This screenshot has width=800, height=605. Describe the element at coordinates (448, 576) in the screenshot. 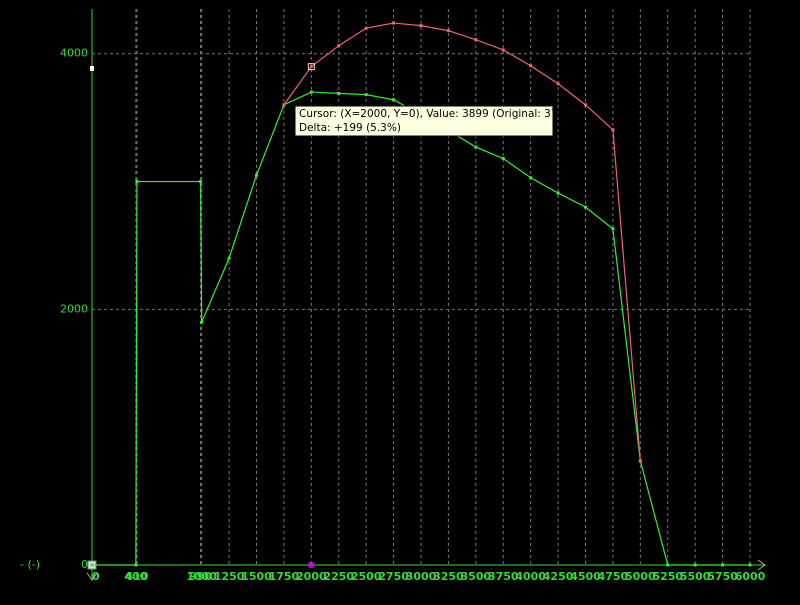

I see `x-tick-label: 3250` at that location.